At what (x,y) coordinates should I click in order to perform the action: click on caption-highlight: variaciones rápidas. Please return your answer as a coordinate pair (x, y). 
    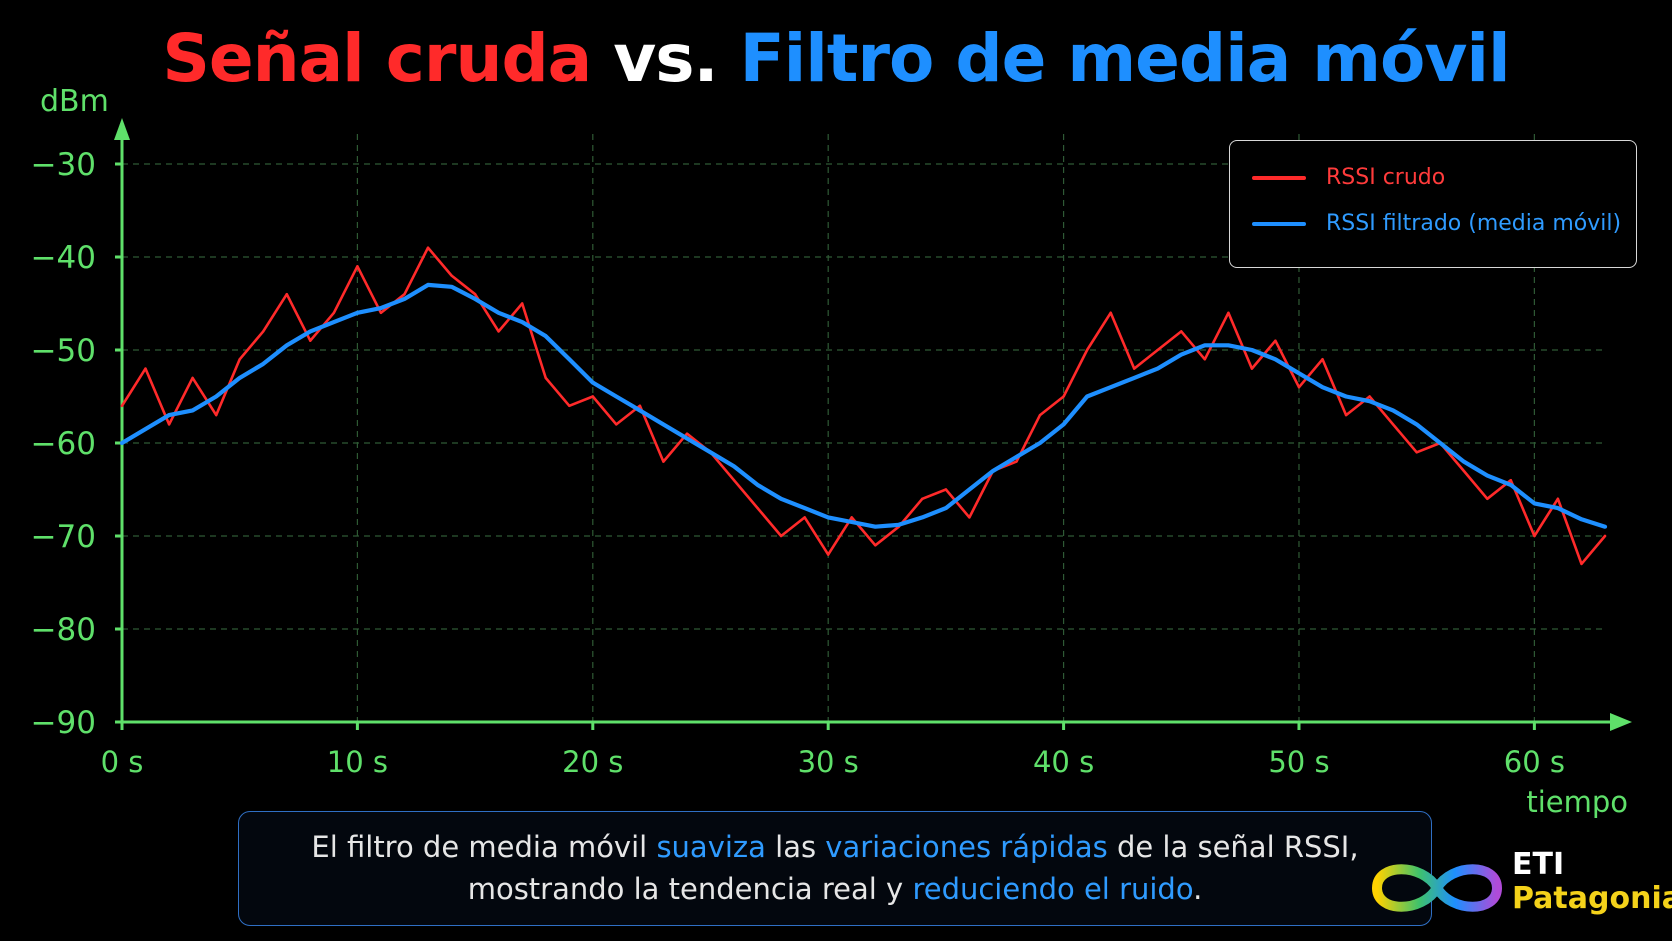
    Looking at the image, I should click on (966, 847).